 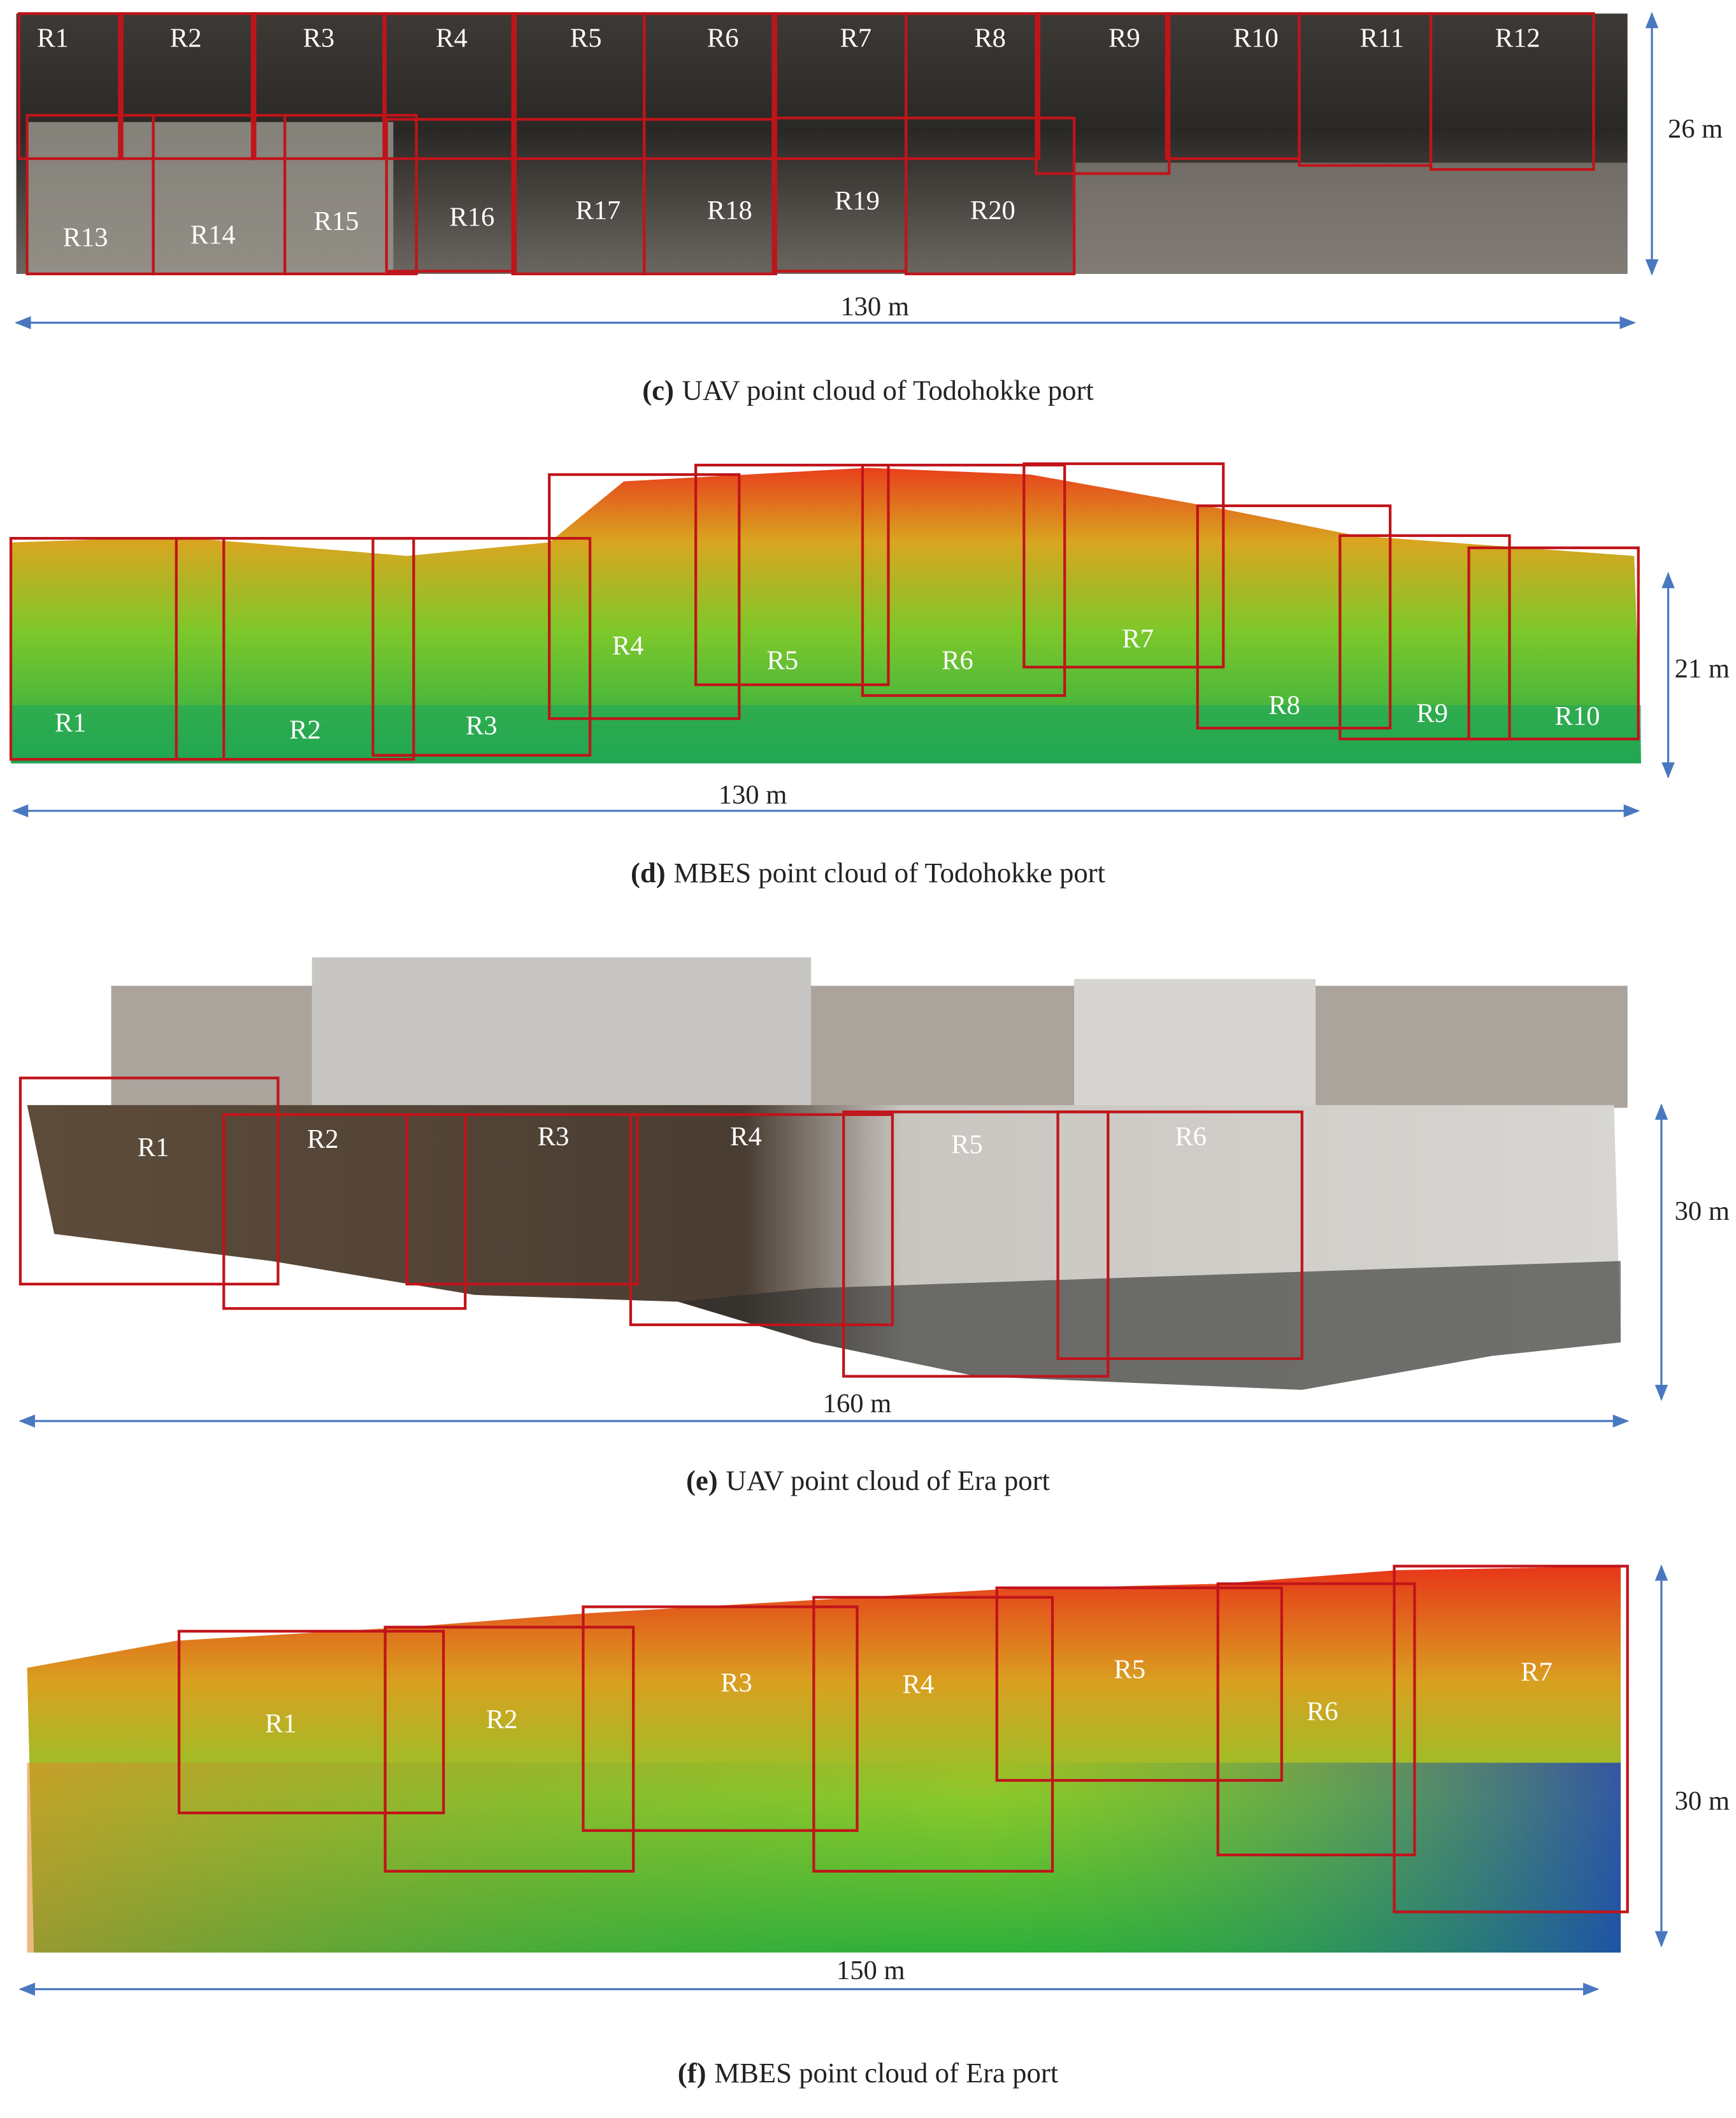 What do you see at coordinates (1517, 39) in the screenshot?
I see `region-label: R12` at bounding box center [1517, 39].